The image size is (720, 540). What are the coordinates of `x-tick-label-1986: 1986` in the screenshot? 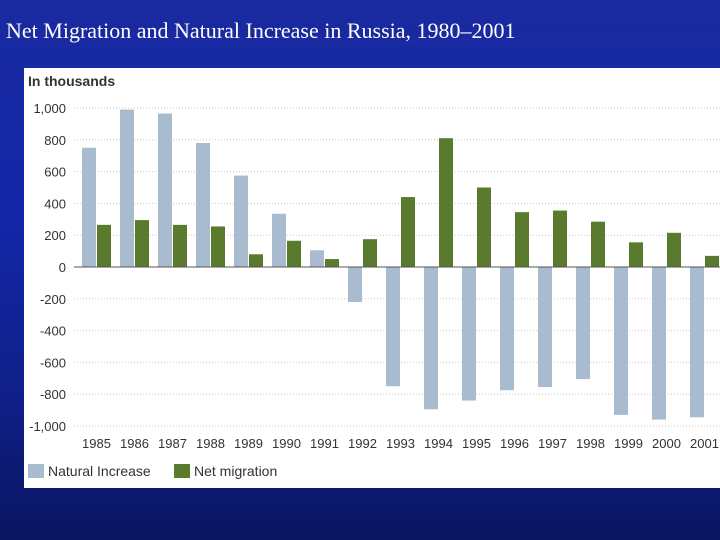 It's located at (134, 443).